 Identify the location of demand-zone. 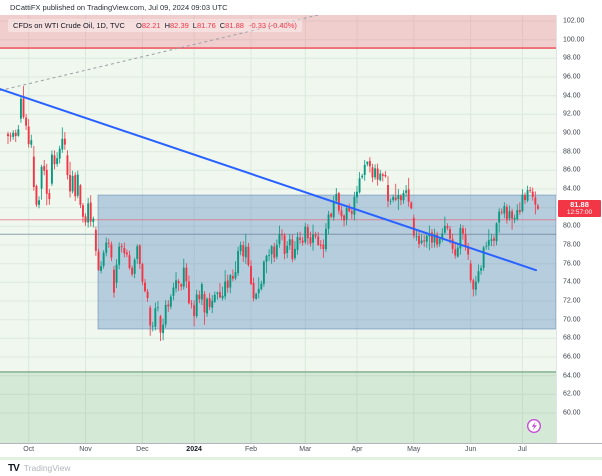
(278, 407).